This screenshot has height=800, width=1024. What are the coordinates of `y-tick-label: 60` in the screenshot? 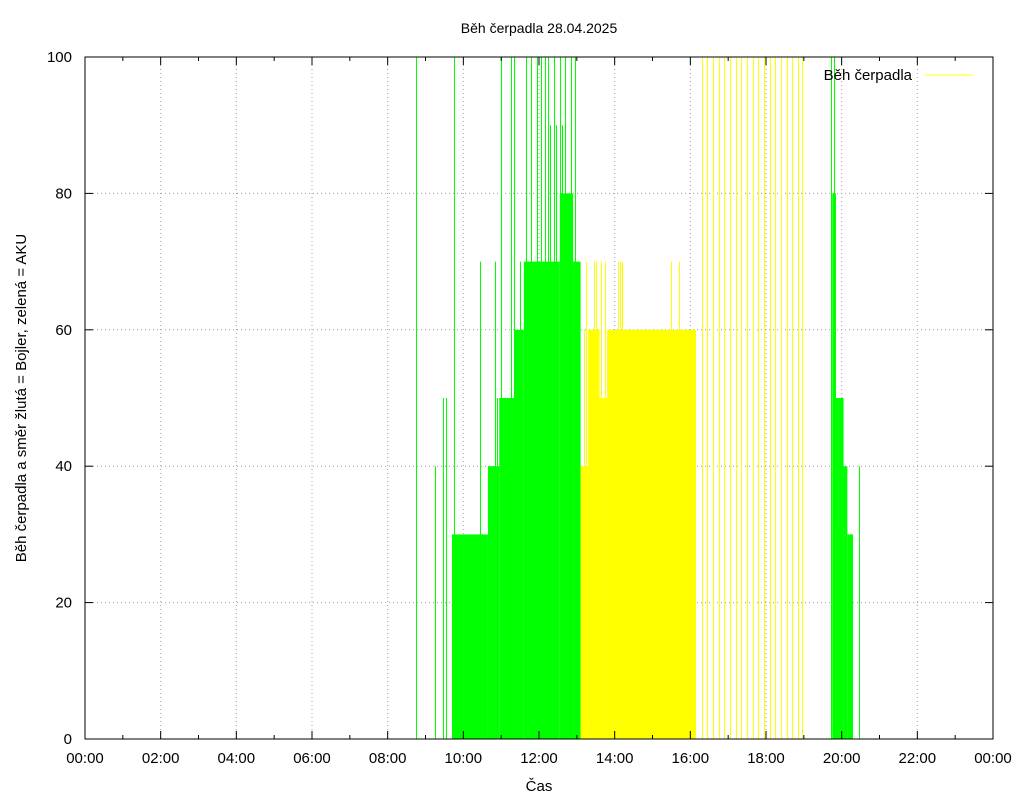 It's located at (63, 330).